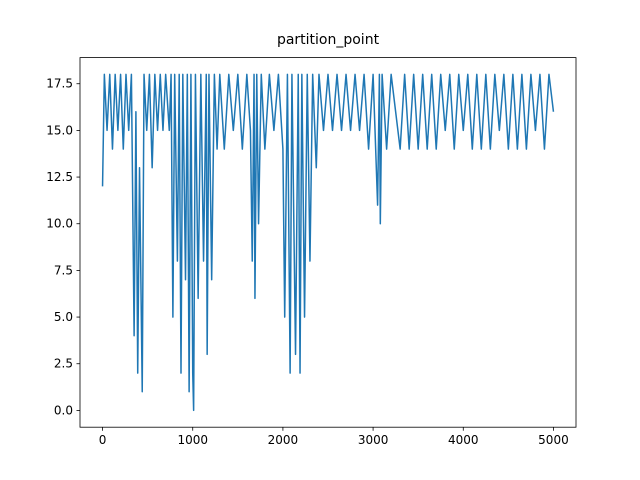 The width and height of the screenshot is (640, 480). What do you see at coordinates (59, 224) in the screenshot?
I see `y-tick-label: 10.0` at bounding box center [59, 224].